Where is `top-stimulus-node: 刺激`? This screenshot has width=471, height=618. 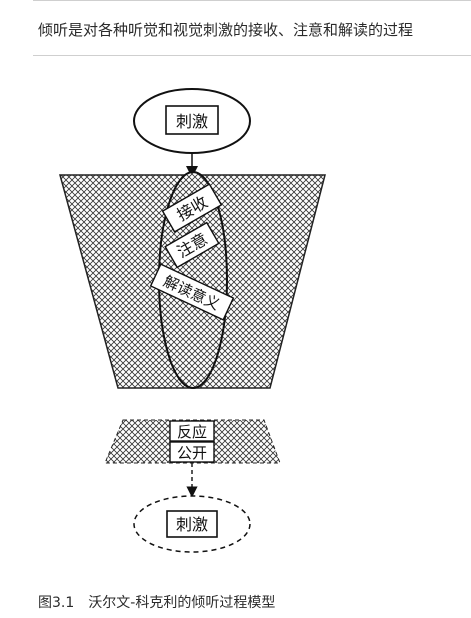 top-stimulus-node: 刺激 is located at coordinates (192, 121).